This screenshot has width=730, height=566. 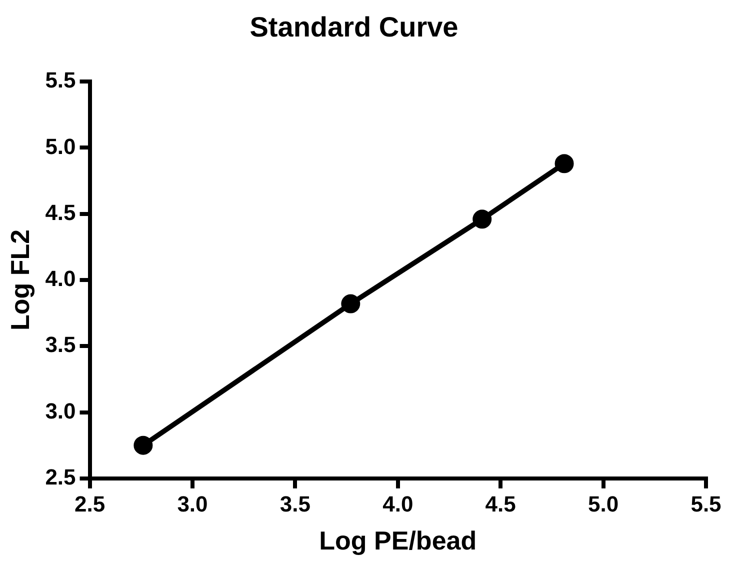 I want to click on y-tick-label: 4.5, so click(x=60, y=212).